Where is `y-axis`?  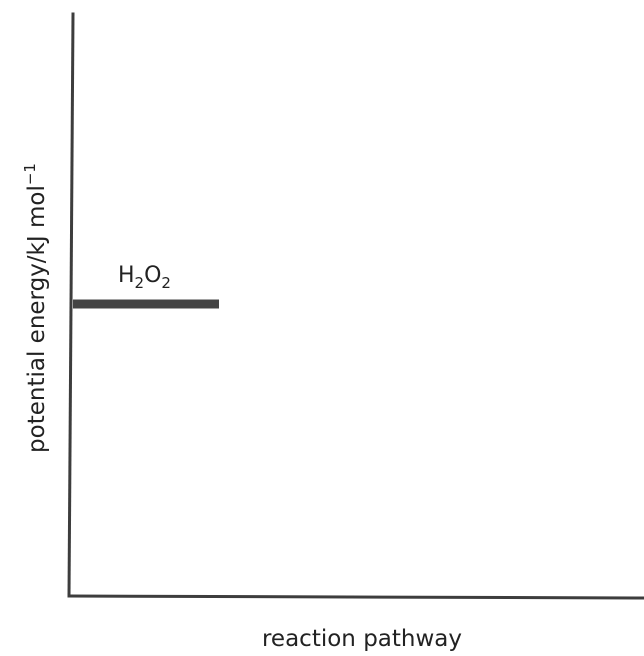
y-axis is located at coordinates (71, 305).